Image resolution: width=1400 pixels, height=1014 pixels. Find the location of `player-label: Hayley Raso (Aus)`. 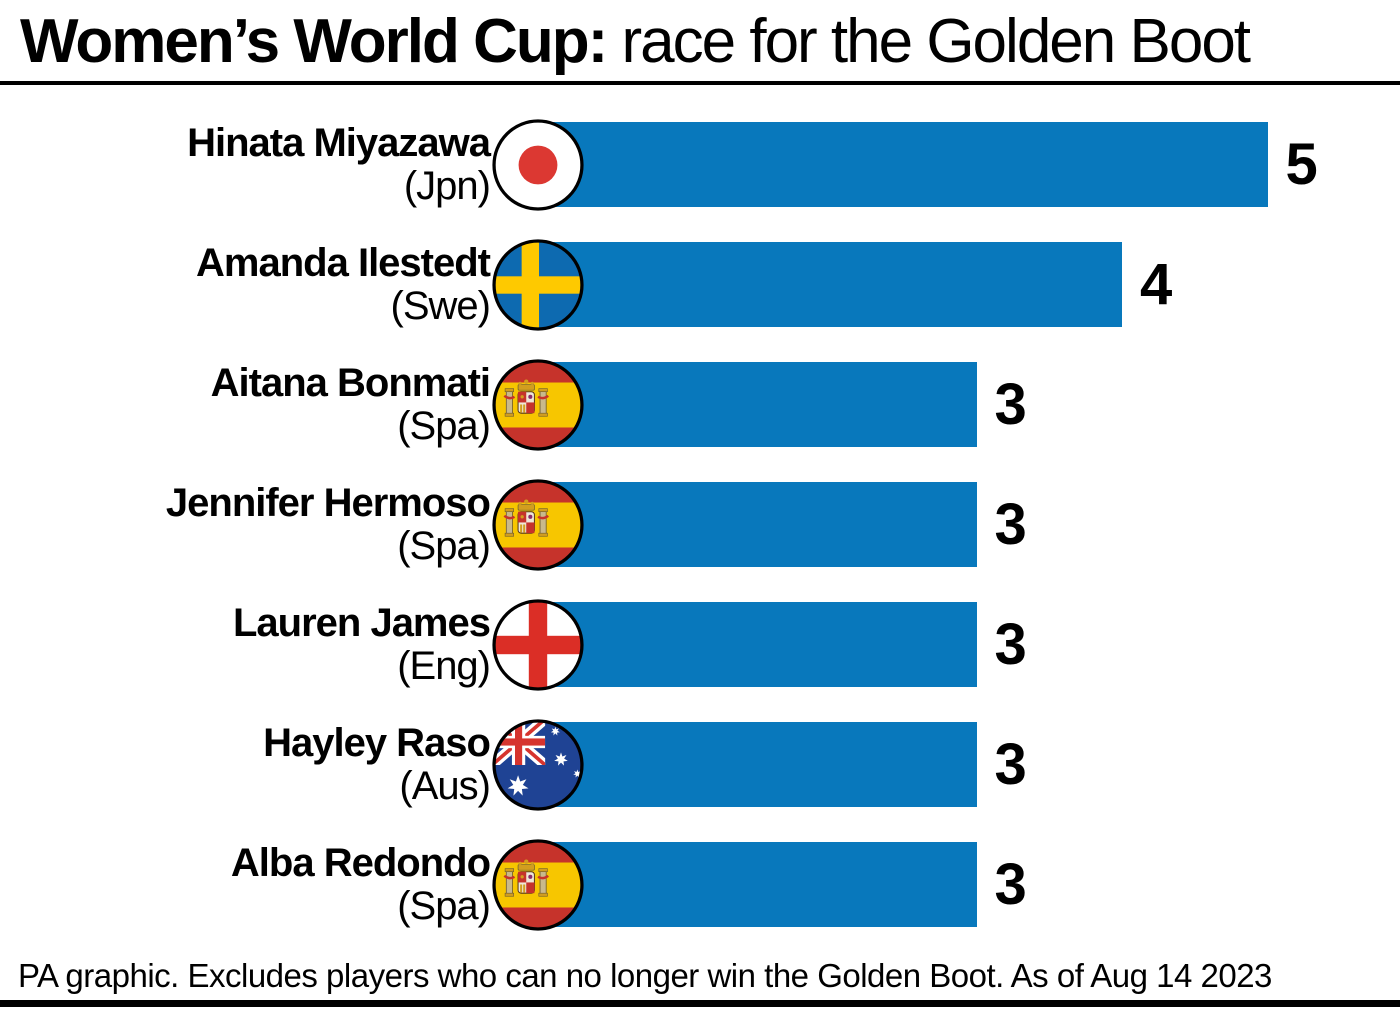

player-label: Hayley Raso (Aus) is located at coordinates (245, 764).